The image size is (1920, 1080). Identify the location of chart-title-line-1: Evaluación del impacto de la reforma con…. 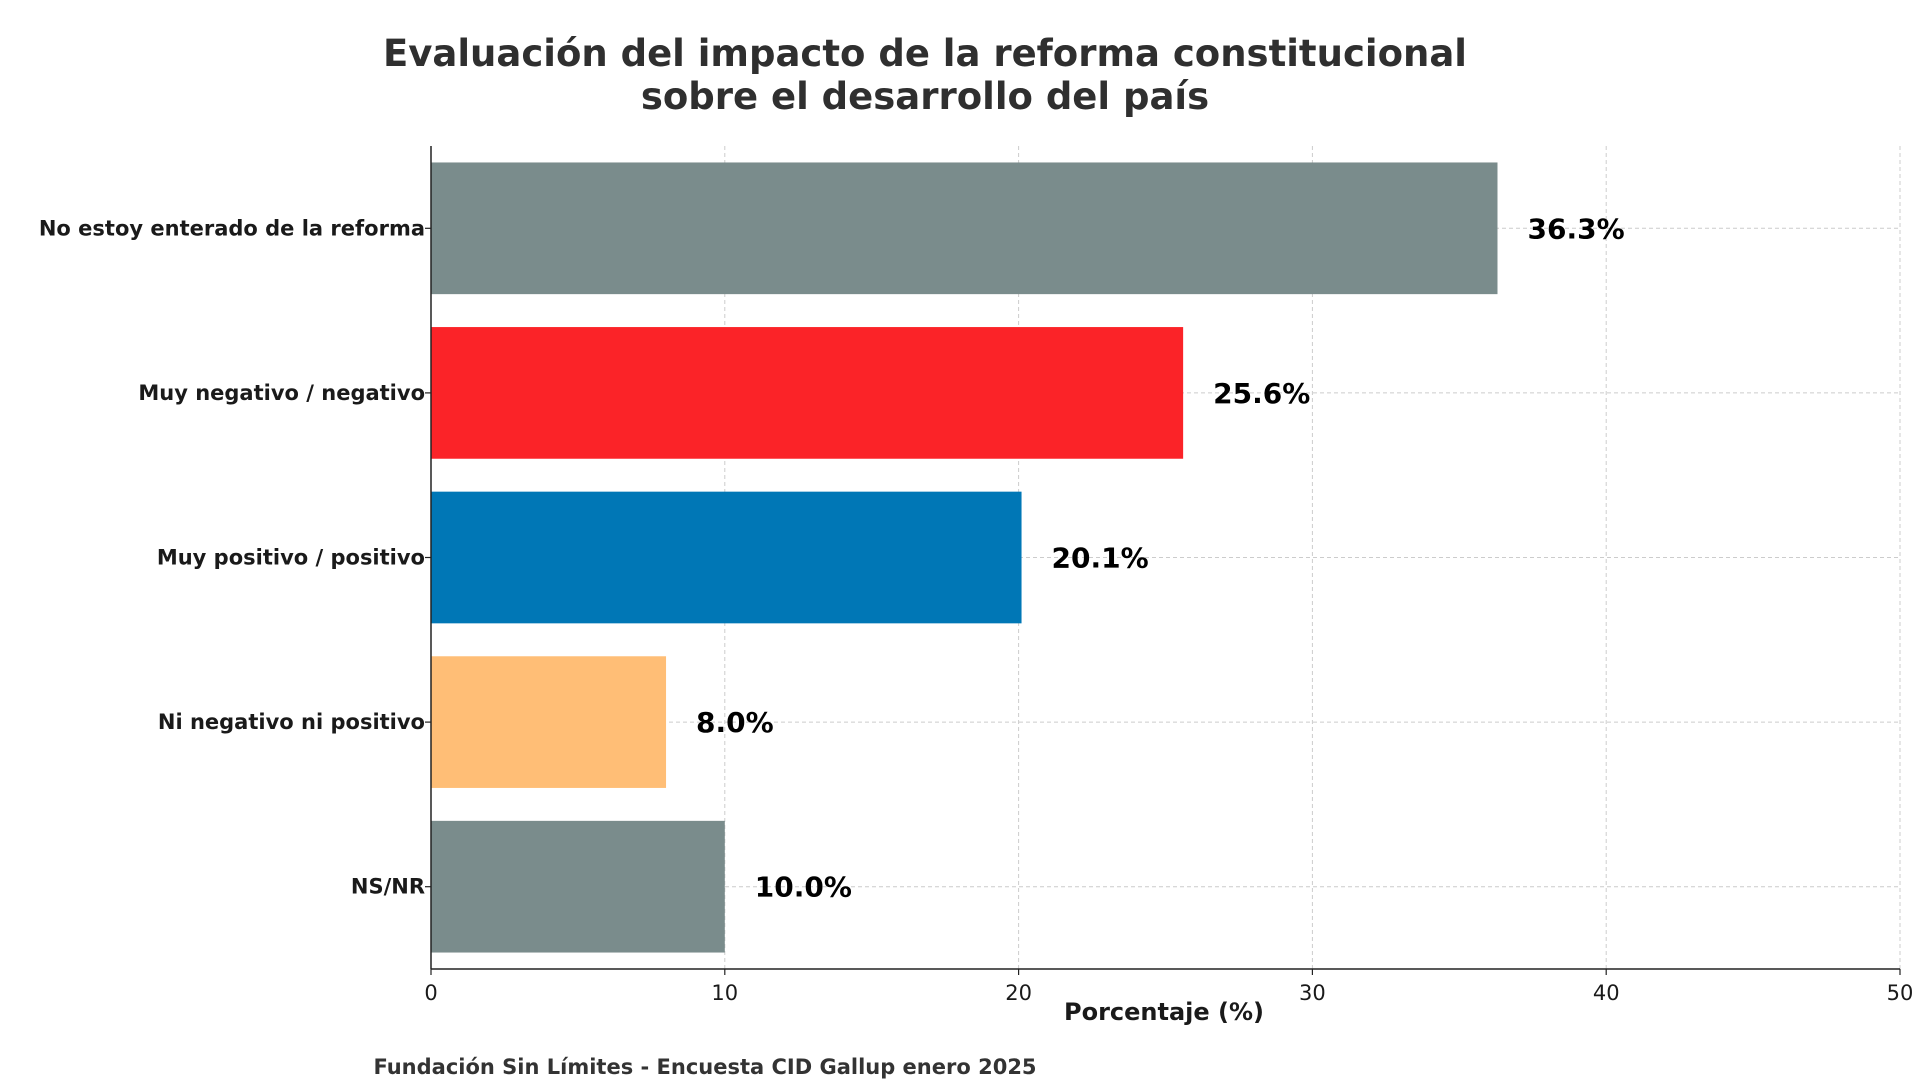
(925, 53).